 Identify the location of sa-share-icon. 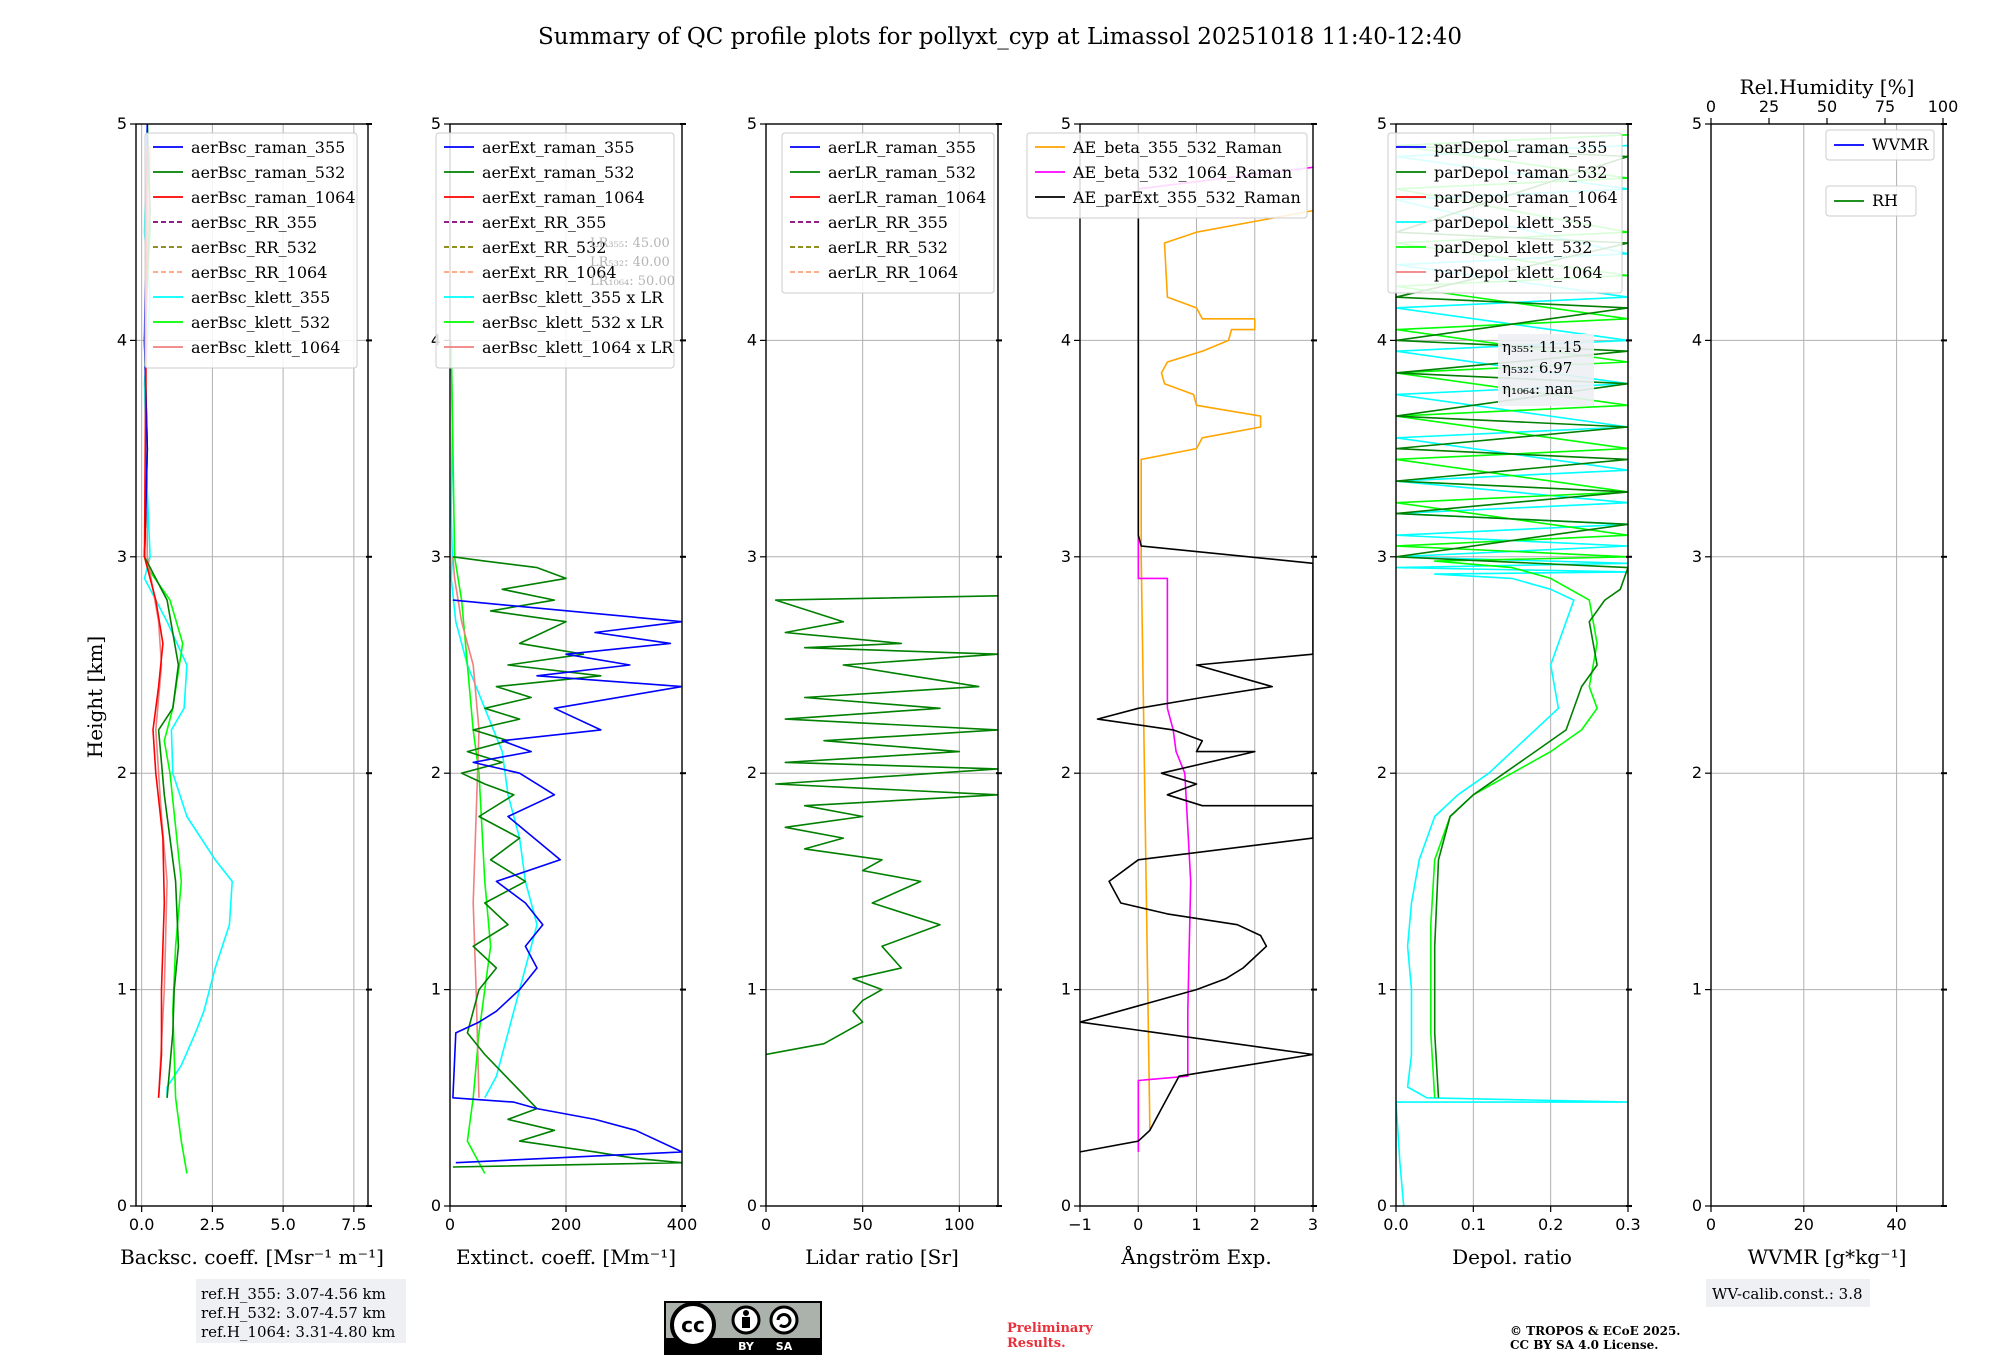
(784, 1320).